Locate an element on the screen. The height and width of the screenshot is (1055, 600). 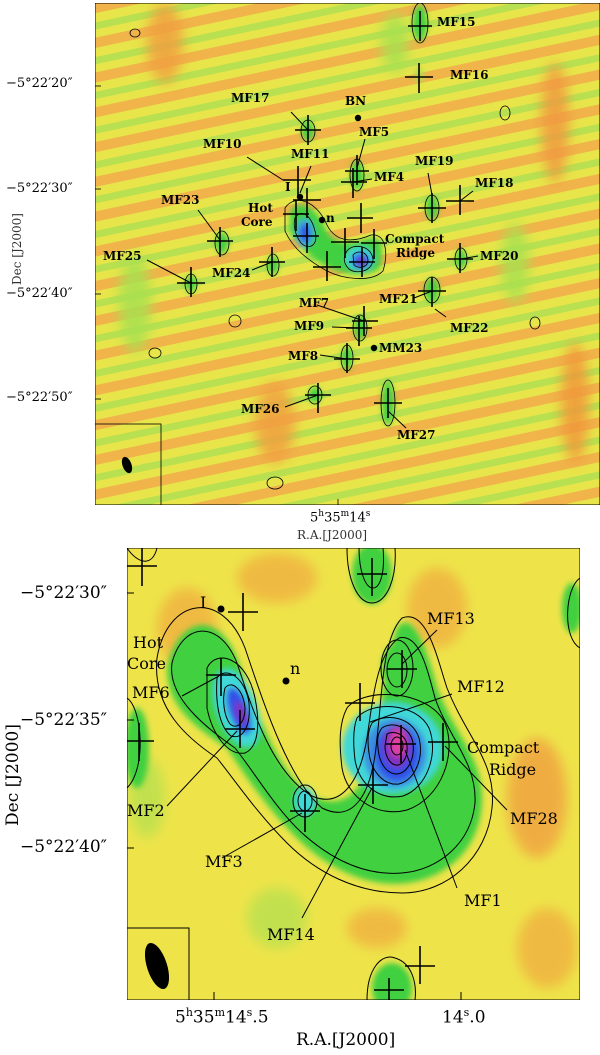
bottom-n-marker is located at coordinates (286, 681).